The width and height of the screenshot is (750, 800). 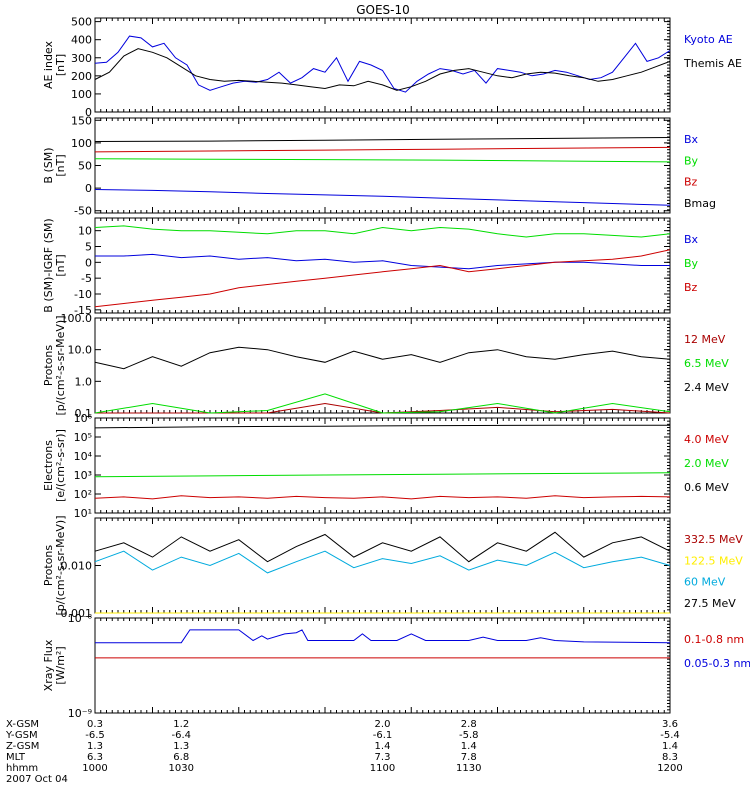 I want to click on y-tick-label: 0.001, so click(x=77, y=613).